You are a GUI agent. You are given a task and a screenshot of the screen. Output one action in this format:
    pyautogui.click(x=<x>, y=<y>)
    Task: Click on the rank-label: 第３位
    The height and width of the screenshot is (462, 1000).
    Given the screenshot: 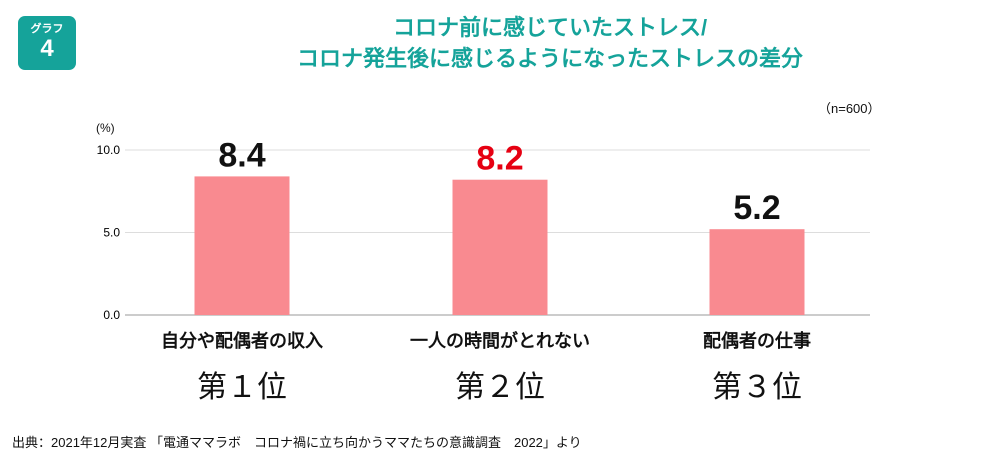 What is the action you would take?
    pyautogui.click(x=757, y=387)
    